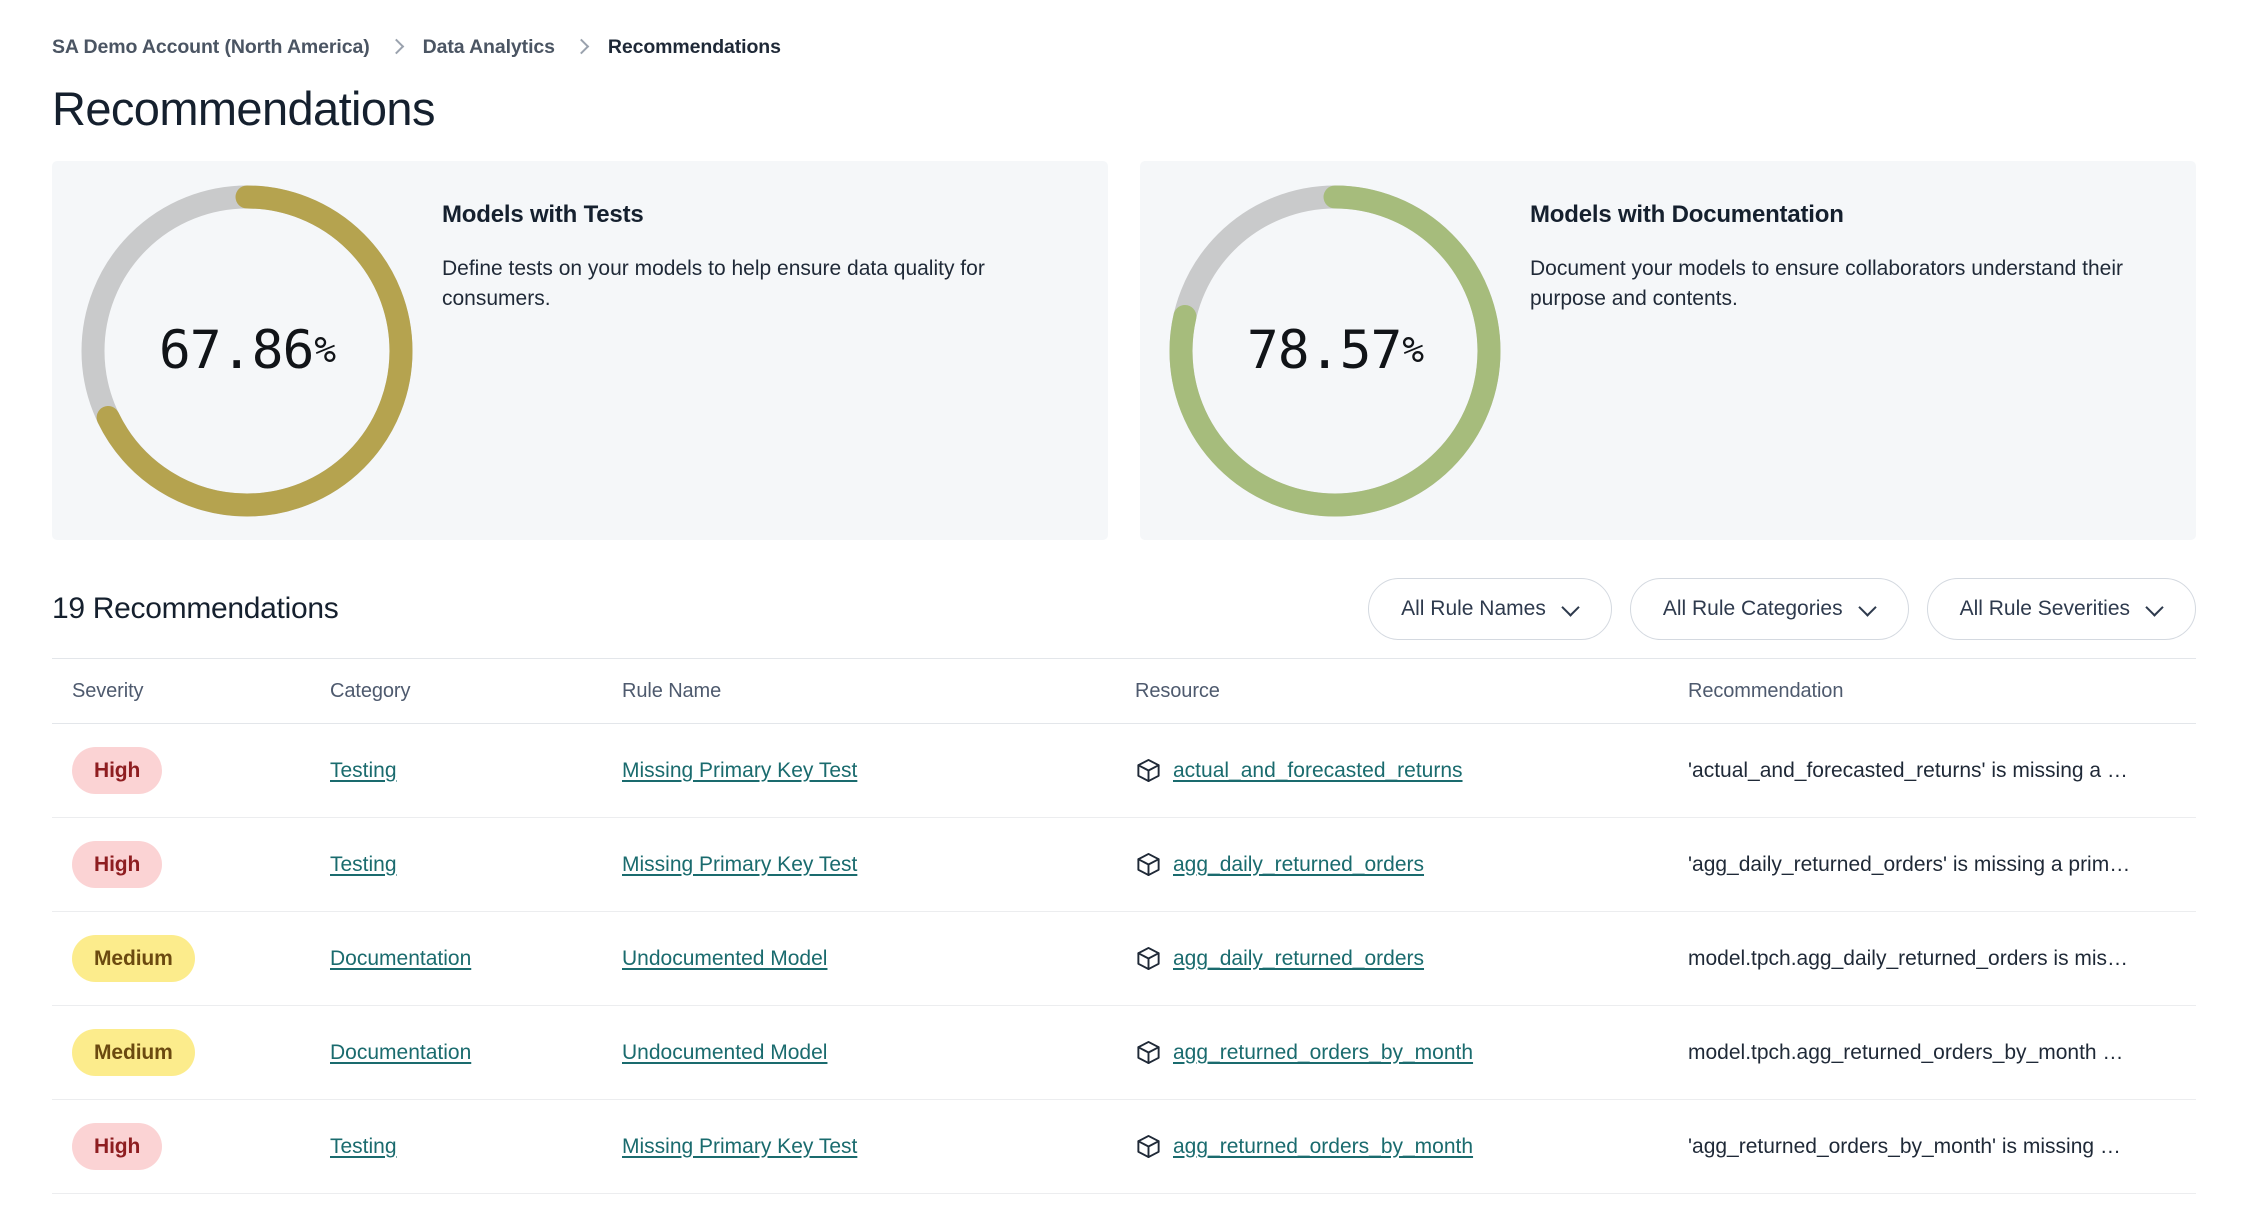  What do you see at coordinates (211, 46) in the screenshot?
I see `breadcrumb-item-account: SA Demo Account (North America)` at bounding box center [211, 46].